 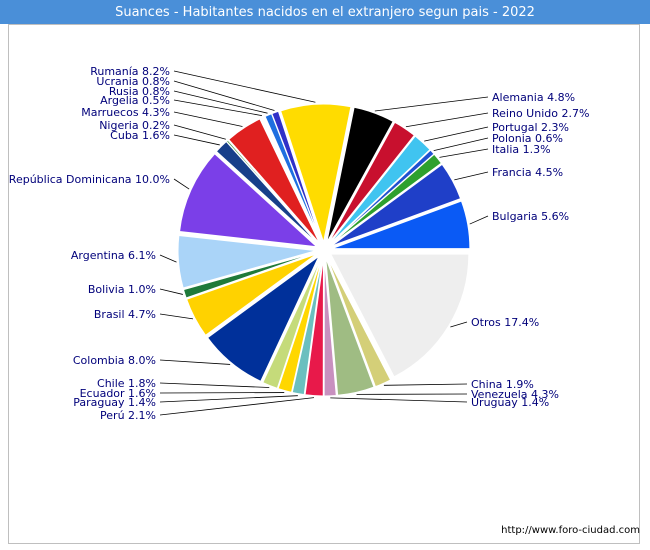 I want to click on pie-slice-venezuela, so click(x=350, y=326).